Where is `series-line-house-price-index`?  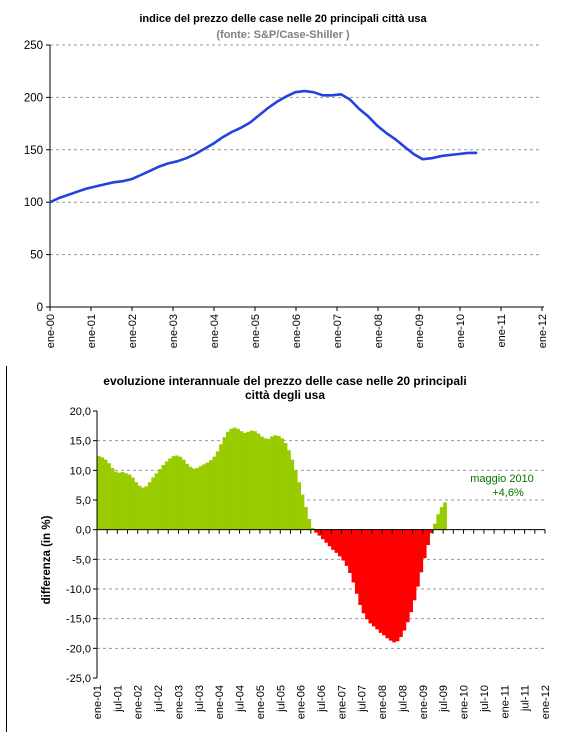 series-line-house-price-index is located at coordinates (263, 146).